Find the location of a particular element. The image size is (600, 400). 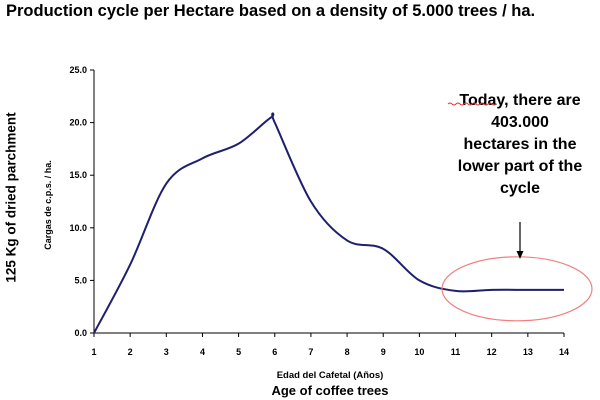

x-tick-label: 11 is located at coordinates (456, 352).